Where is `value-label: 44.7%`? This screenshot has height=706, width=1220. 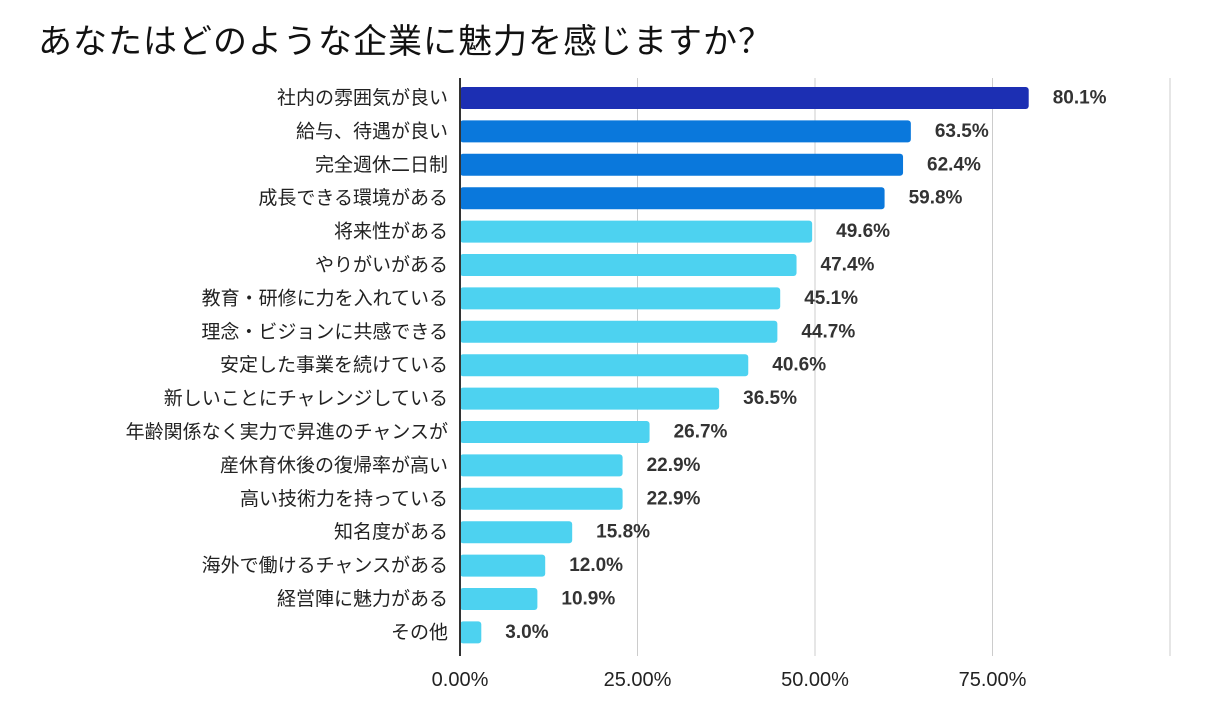 value-label: 44.7% is located at coordinates (828, 331).